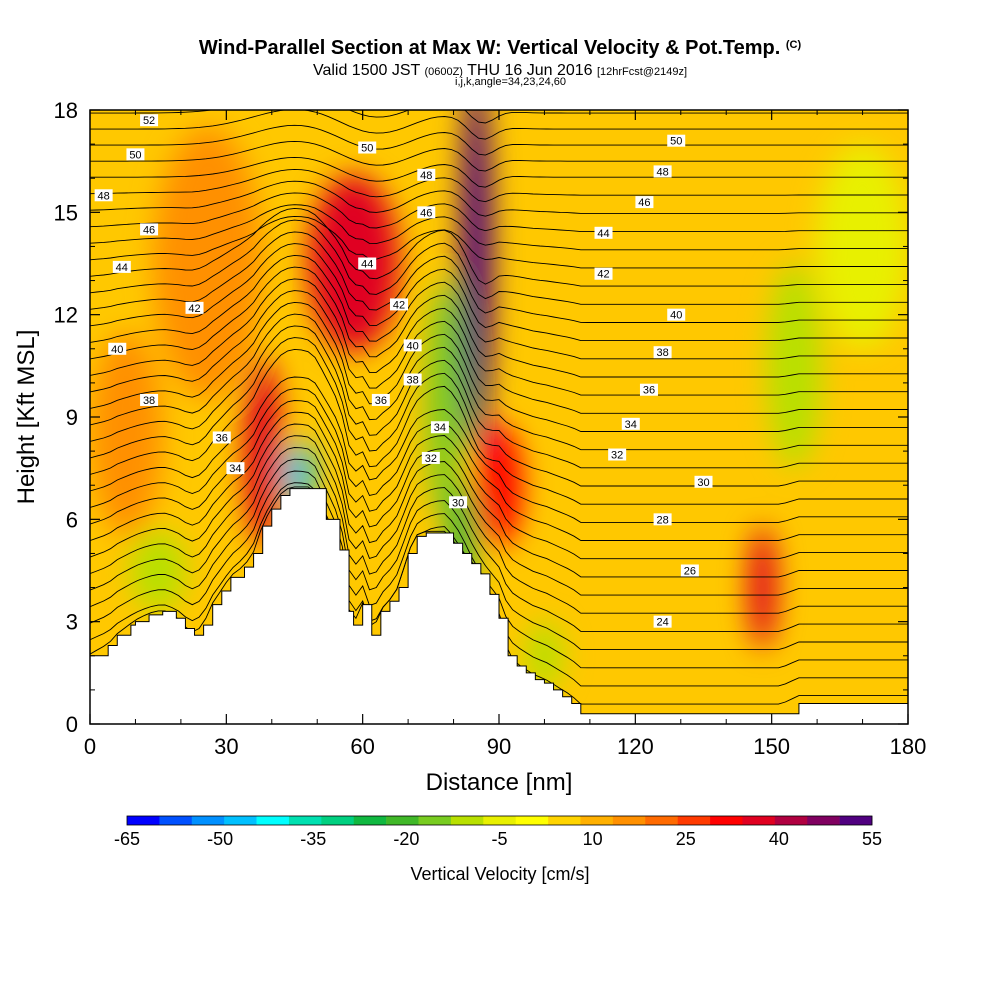 The width and height of the screenshot is (1000, 1000). I want to click on isentrope-label-29: 34, so click(631, 425).